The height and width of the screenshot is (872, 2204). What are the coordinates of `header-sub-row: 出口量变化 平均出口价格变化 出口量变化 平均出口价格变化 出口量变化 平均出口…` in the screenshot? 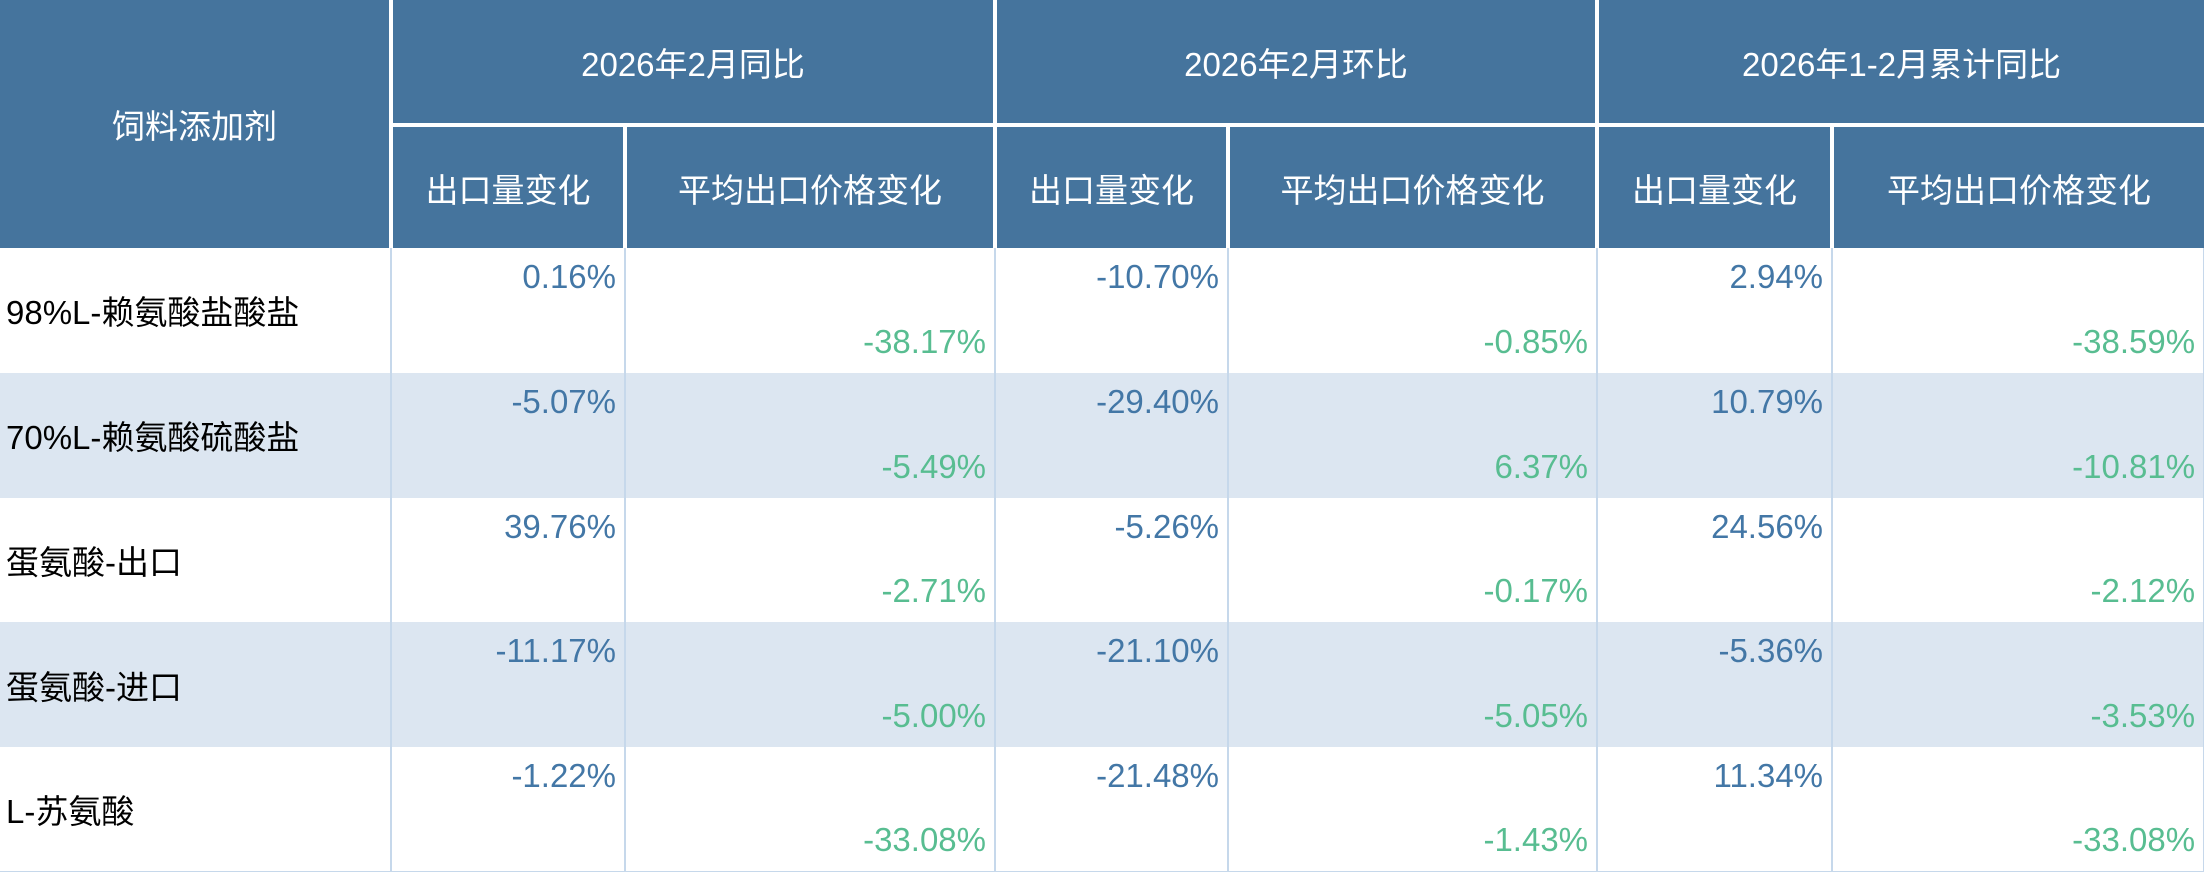 It's located at (1102, 186).